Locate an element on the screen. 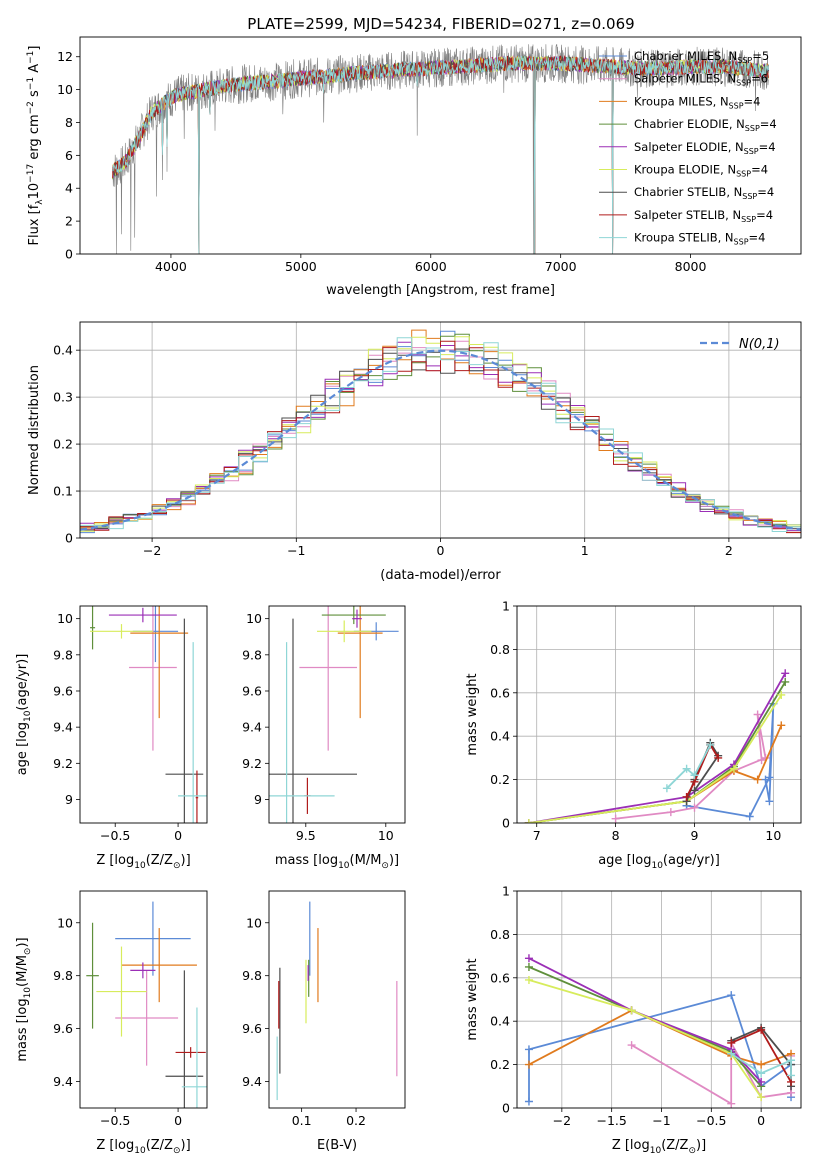 This screenshot has width=819, height=1170. massweight_vs_age-marker-salpeter_miles is located at coordinates (757, 714).